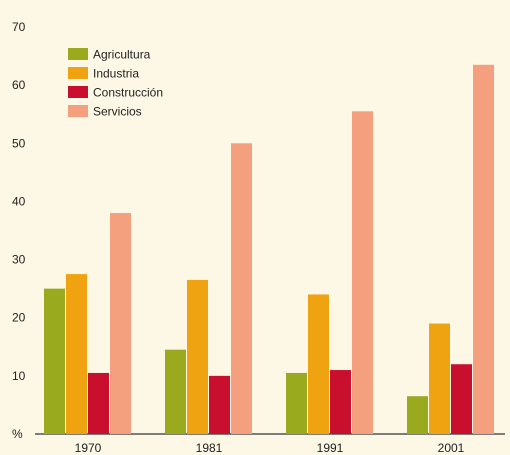 This screenshot has height=455, width=510. What do you see at coordinates (98, 403) in the screenshot?
I see `bar-construccin-1970` at bounding box center [98, 403].